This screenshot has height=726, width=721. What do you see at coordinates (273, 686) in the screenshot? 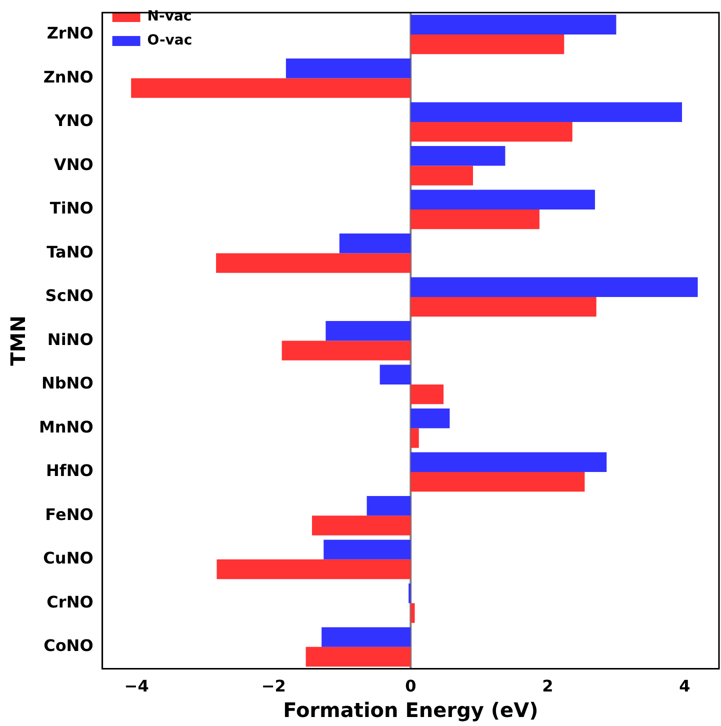
I see `x-tick-label: −2` at bounding box center [273, 686].